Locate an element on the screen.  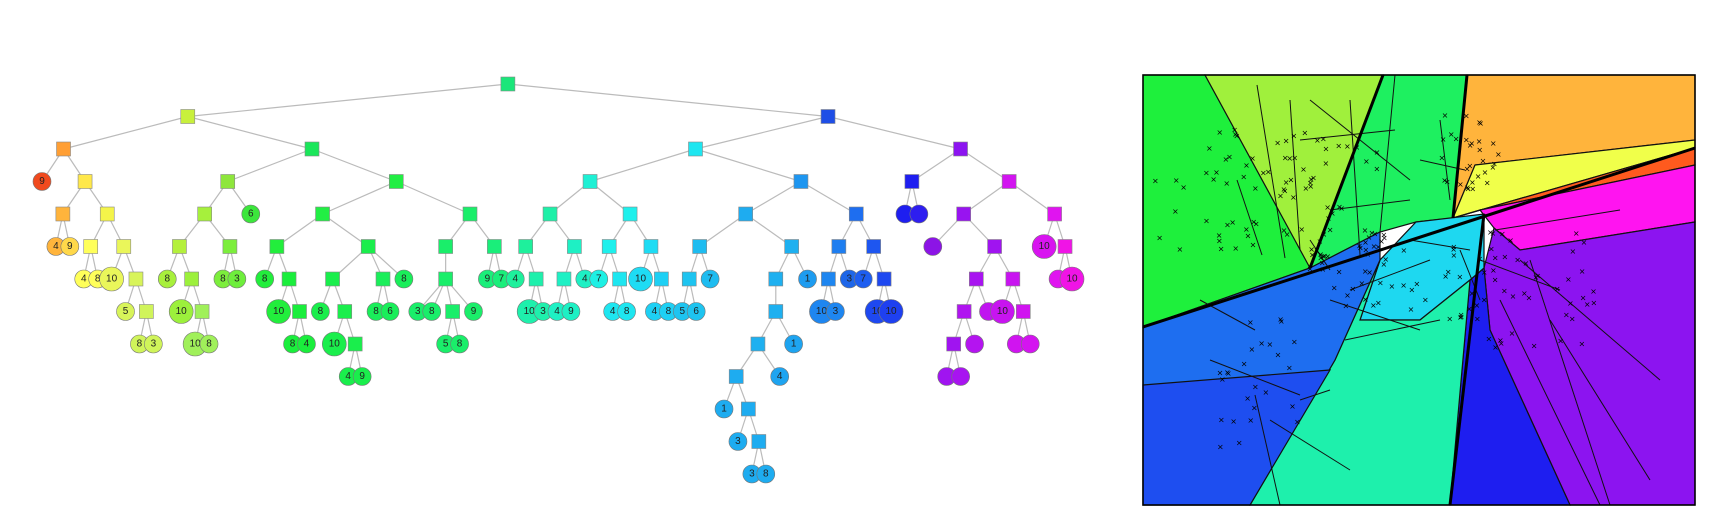
main-boundary is located at coordinates (1460, 146).